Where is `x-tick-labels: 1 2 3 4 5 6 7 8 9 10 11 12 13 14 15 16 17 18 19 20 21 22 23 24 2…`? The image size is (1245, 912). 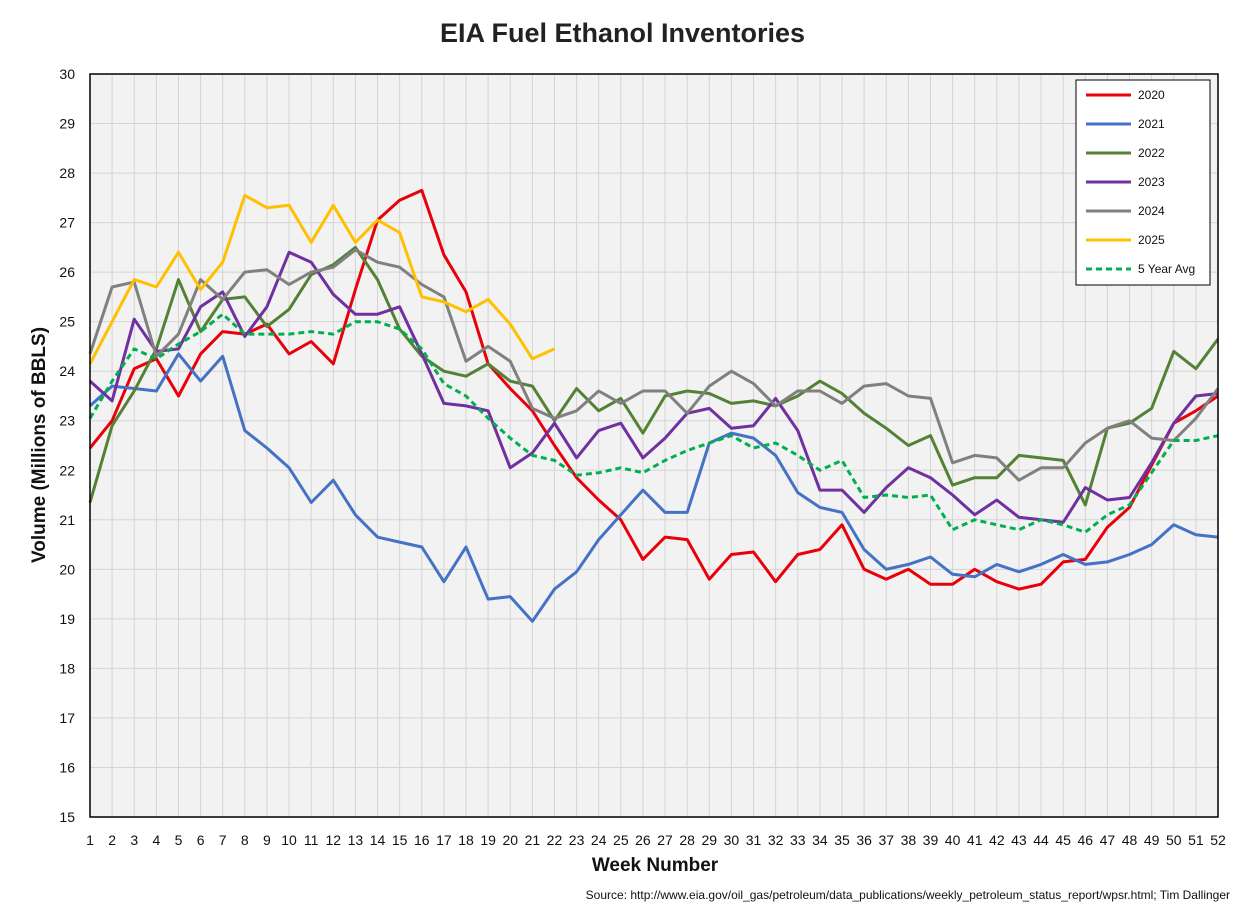 x-tick-labels: 1 2 3 4 5 6 7 8 9 10 11 12 13 14 15 16 17 18 19 20 21 22 23 24 2… is located at coordinates (656, 840).